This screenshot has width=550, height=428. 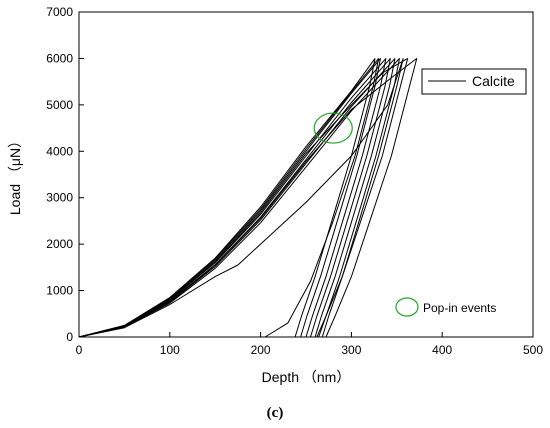 What do you see at coordinates (15, 174) in the screenshot?
I see `y-axis-label: Load （μN）` at bounding box center [15, 174].